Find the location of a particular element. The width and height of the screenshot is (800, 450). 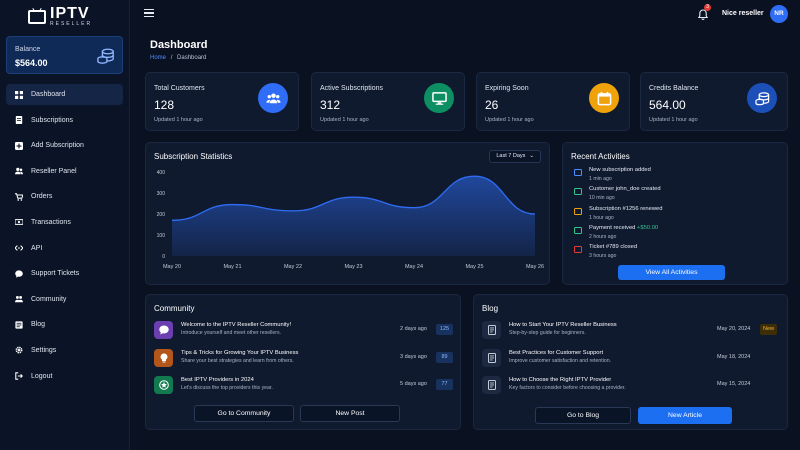

sidebar-item-transactions: Transactions is located at coordinates (64, 222).